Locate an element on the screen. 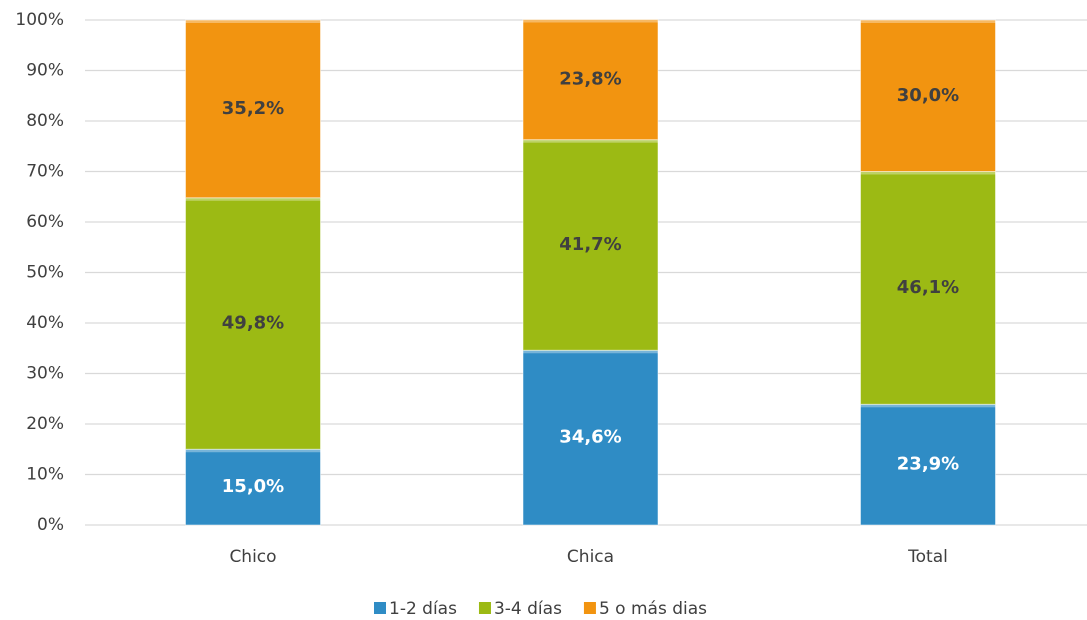 This screenshot has width=1087, height=620. value-label: 23,8% is located at coordinates (590, 79).